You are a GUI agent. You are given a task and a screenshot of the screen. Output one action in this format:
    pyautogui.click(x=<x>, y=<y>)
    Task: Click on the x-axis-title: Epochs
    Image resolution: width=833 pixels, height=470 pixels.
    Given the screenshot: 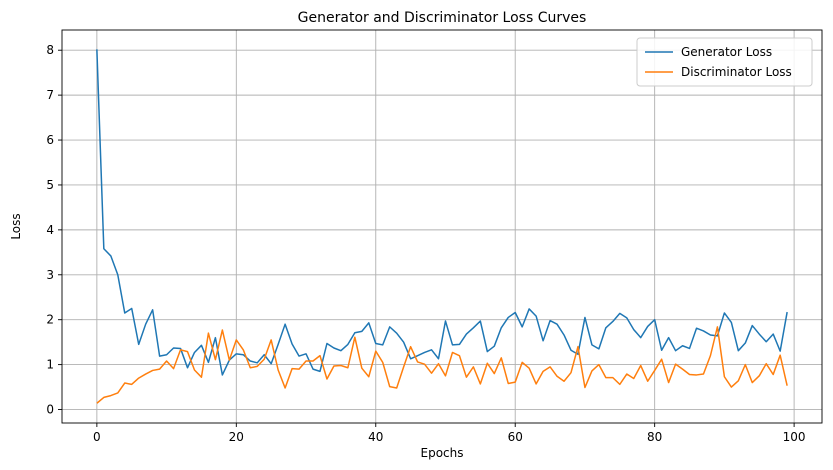 What is the action you would take?
    pyautogui.click(x=442, y=453)
    